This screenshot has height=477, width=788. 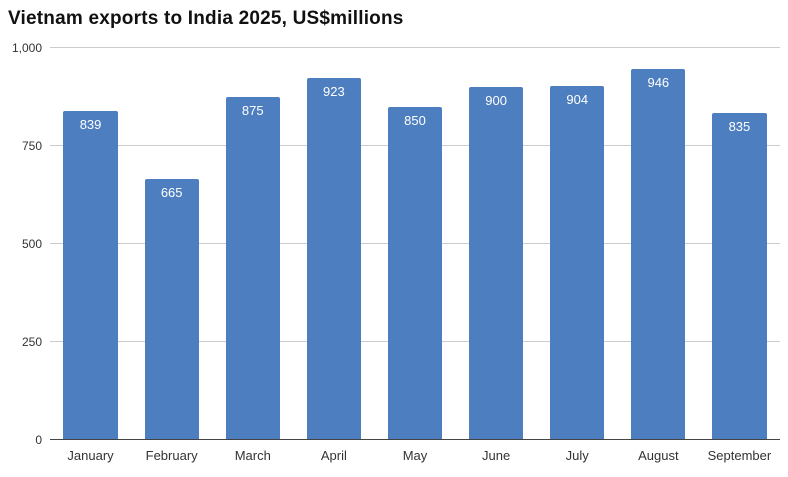 I want to click on x-tick-label-august: August, so click(x=658, y=455).